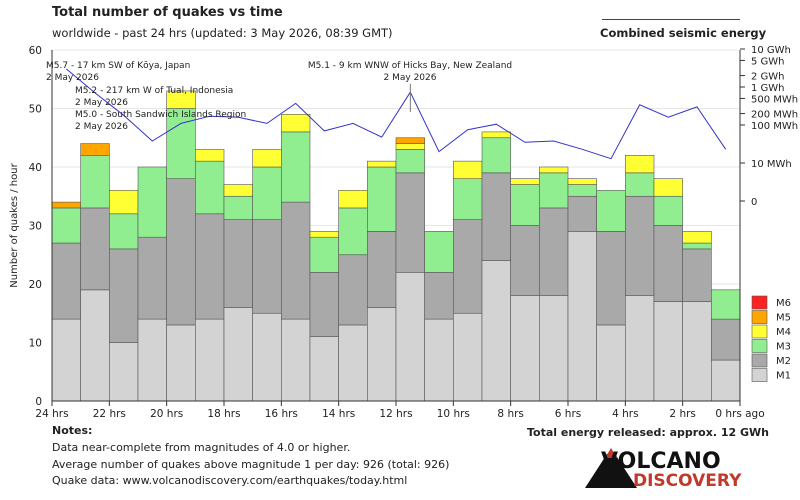 This screenshot has width=800, height=500. What do you see at coordinates (682, 414) in the screenshot?
I see `x-tick-label: 2 hrs` at bounding box center [682, 414].